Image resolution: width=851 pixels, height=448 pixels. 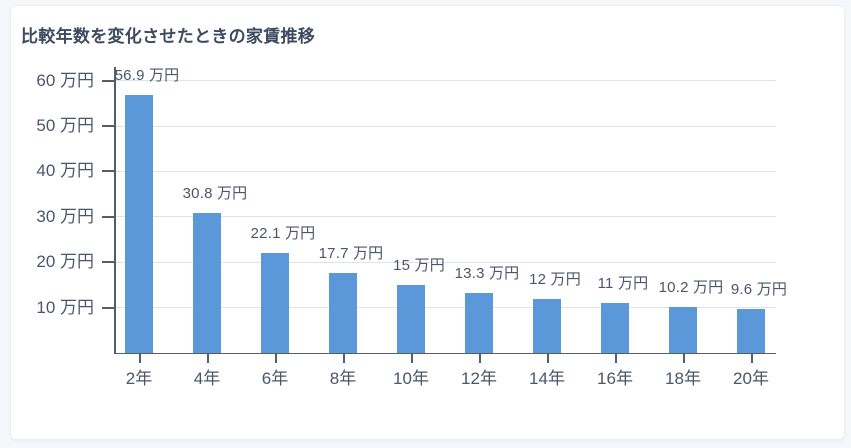 What do you see at coordinates (115, 210) in the screenshot?
I see `y-axis-line` at bounding box center [115, 210].